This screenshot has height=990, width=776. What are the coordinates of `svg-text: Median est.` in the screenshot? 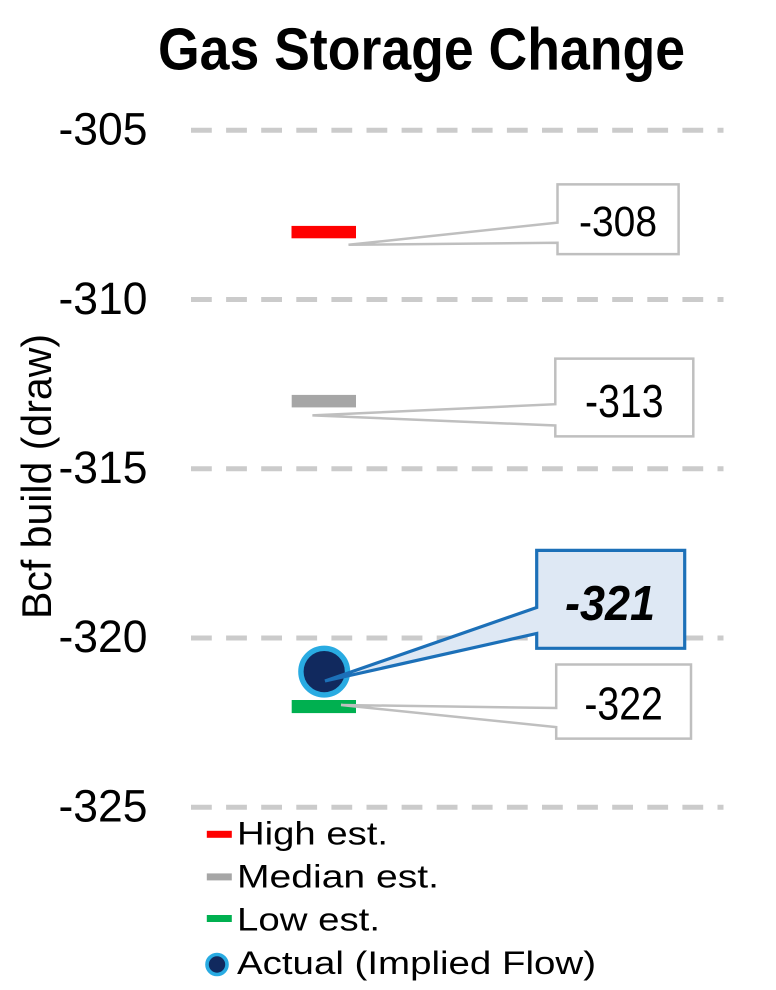 It's located at (338, 876).